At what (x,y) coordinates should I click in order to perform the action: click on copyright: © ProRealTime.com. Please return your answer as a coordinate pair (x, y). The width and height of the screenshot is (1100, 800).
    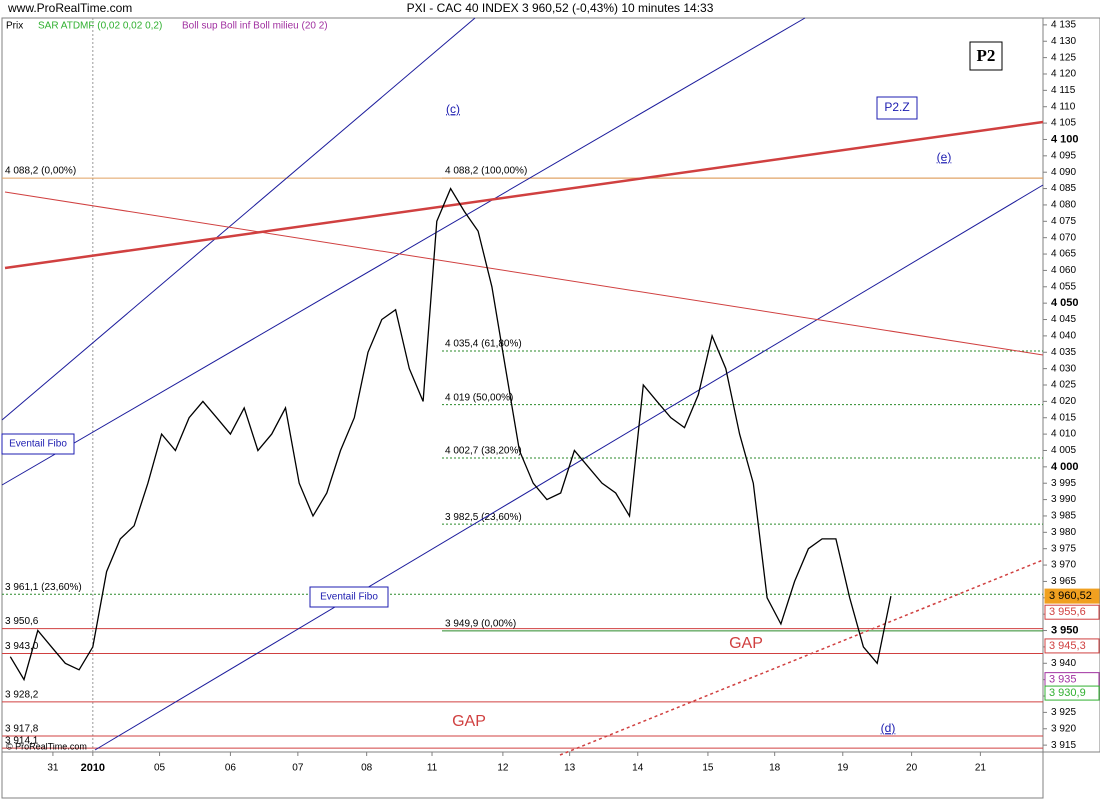
    Looking at the image, I should click on (46, 746).